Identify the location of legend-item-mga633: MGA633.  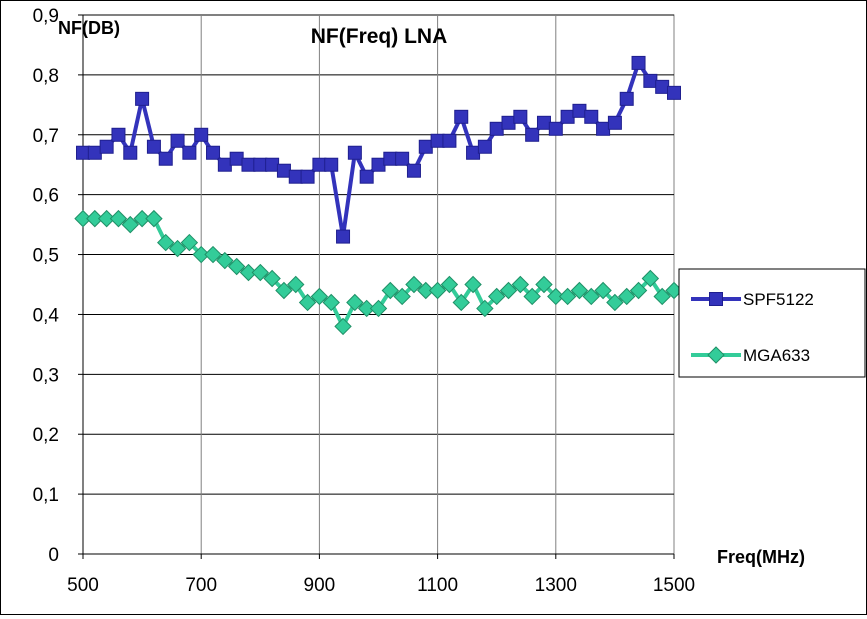
(750, 355).